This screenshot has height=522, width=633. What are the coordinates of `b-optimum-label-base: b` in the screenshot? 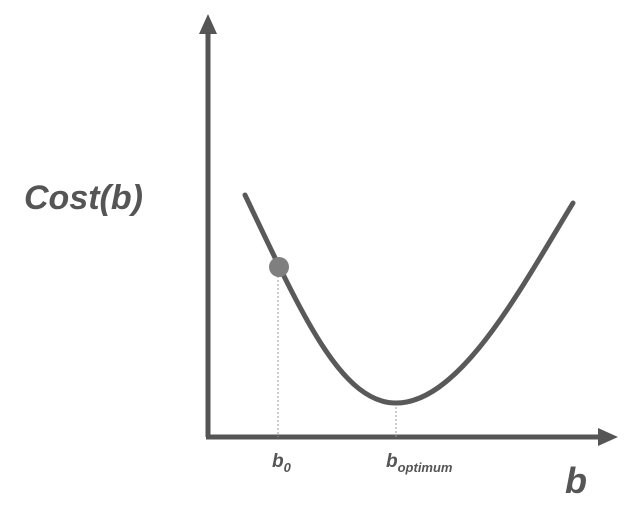 It's located at (392, 461).